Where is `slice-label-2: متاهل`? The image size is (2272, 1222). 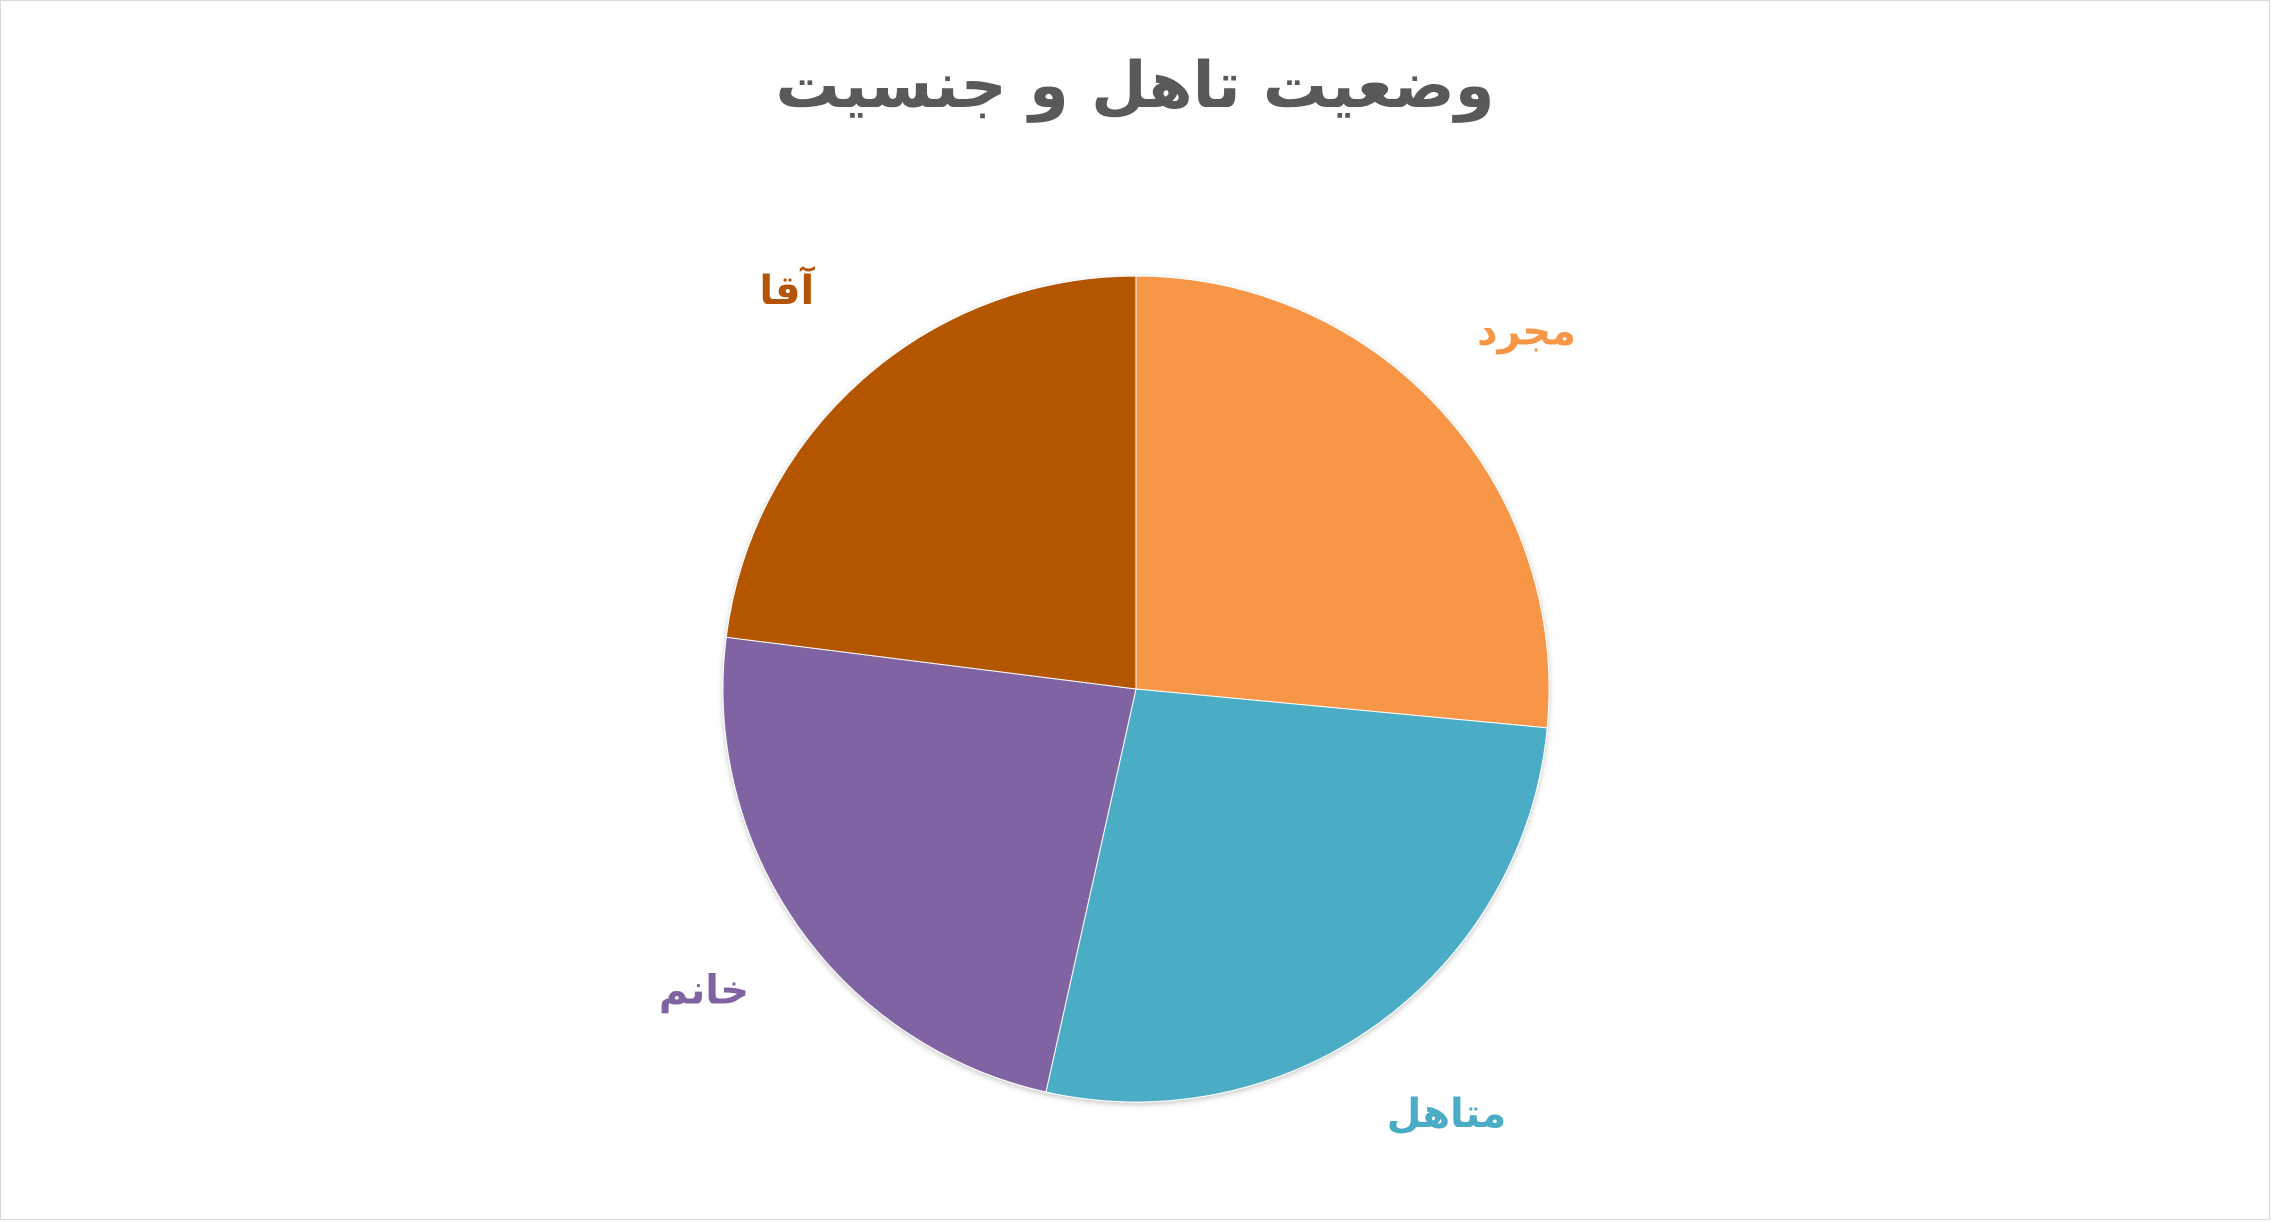
slice-label-2: متاهل is located at coordinates (1447, 1114).